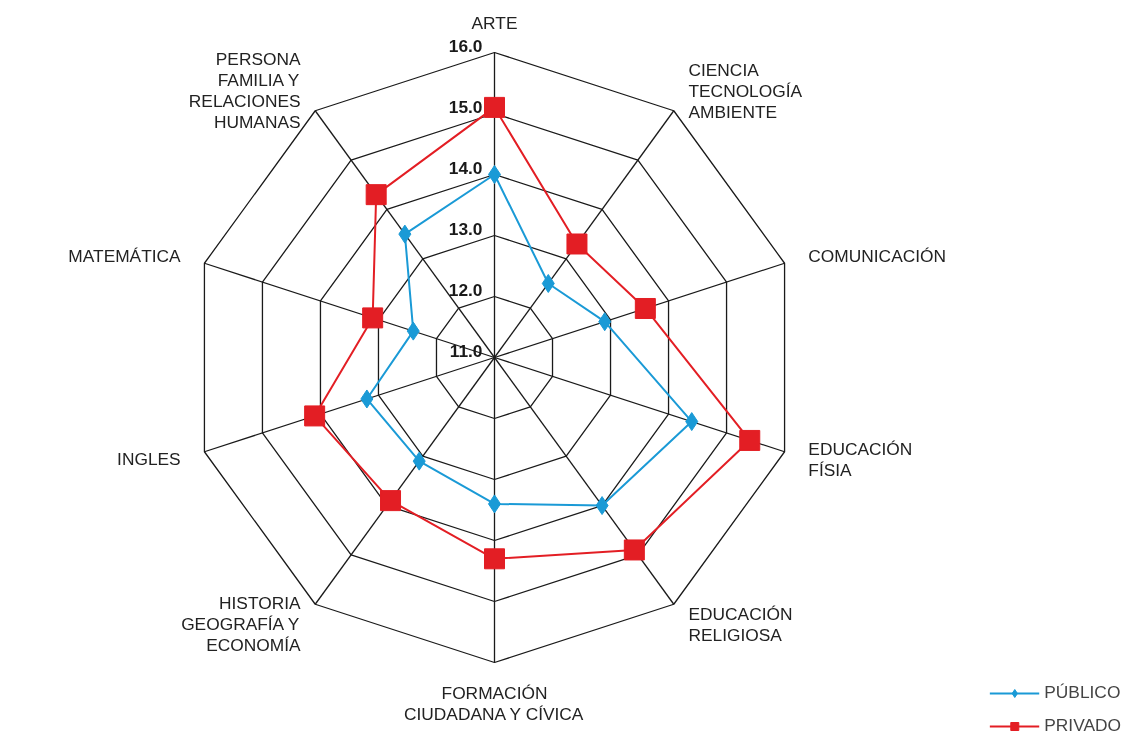 The height and width of the screenshot is (746, 1131). I want to click on legend-label: PRIVADO, so click(1082, 725).